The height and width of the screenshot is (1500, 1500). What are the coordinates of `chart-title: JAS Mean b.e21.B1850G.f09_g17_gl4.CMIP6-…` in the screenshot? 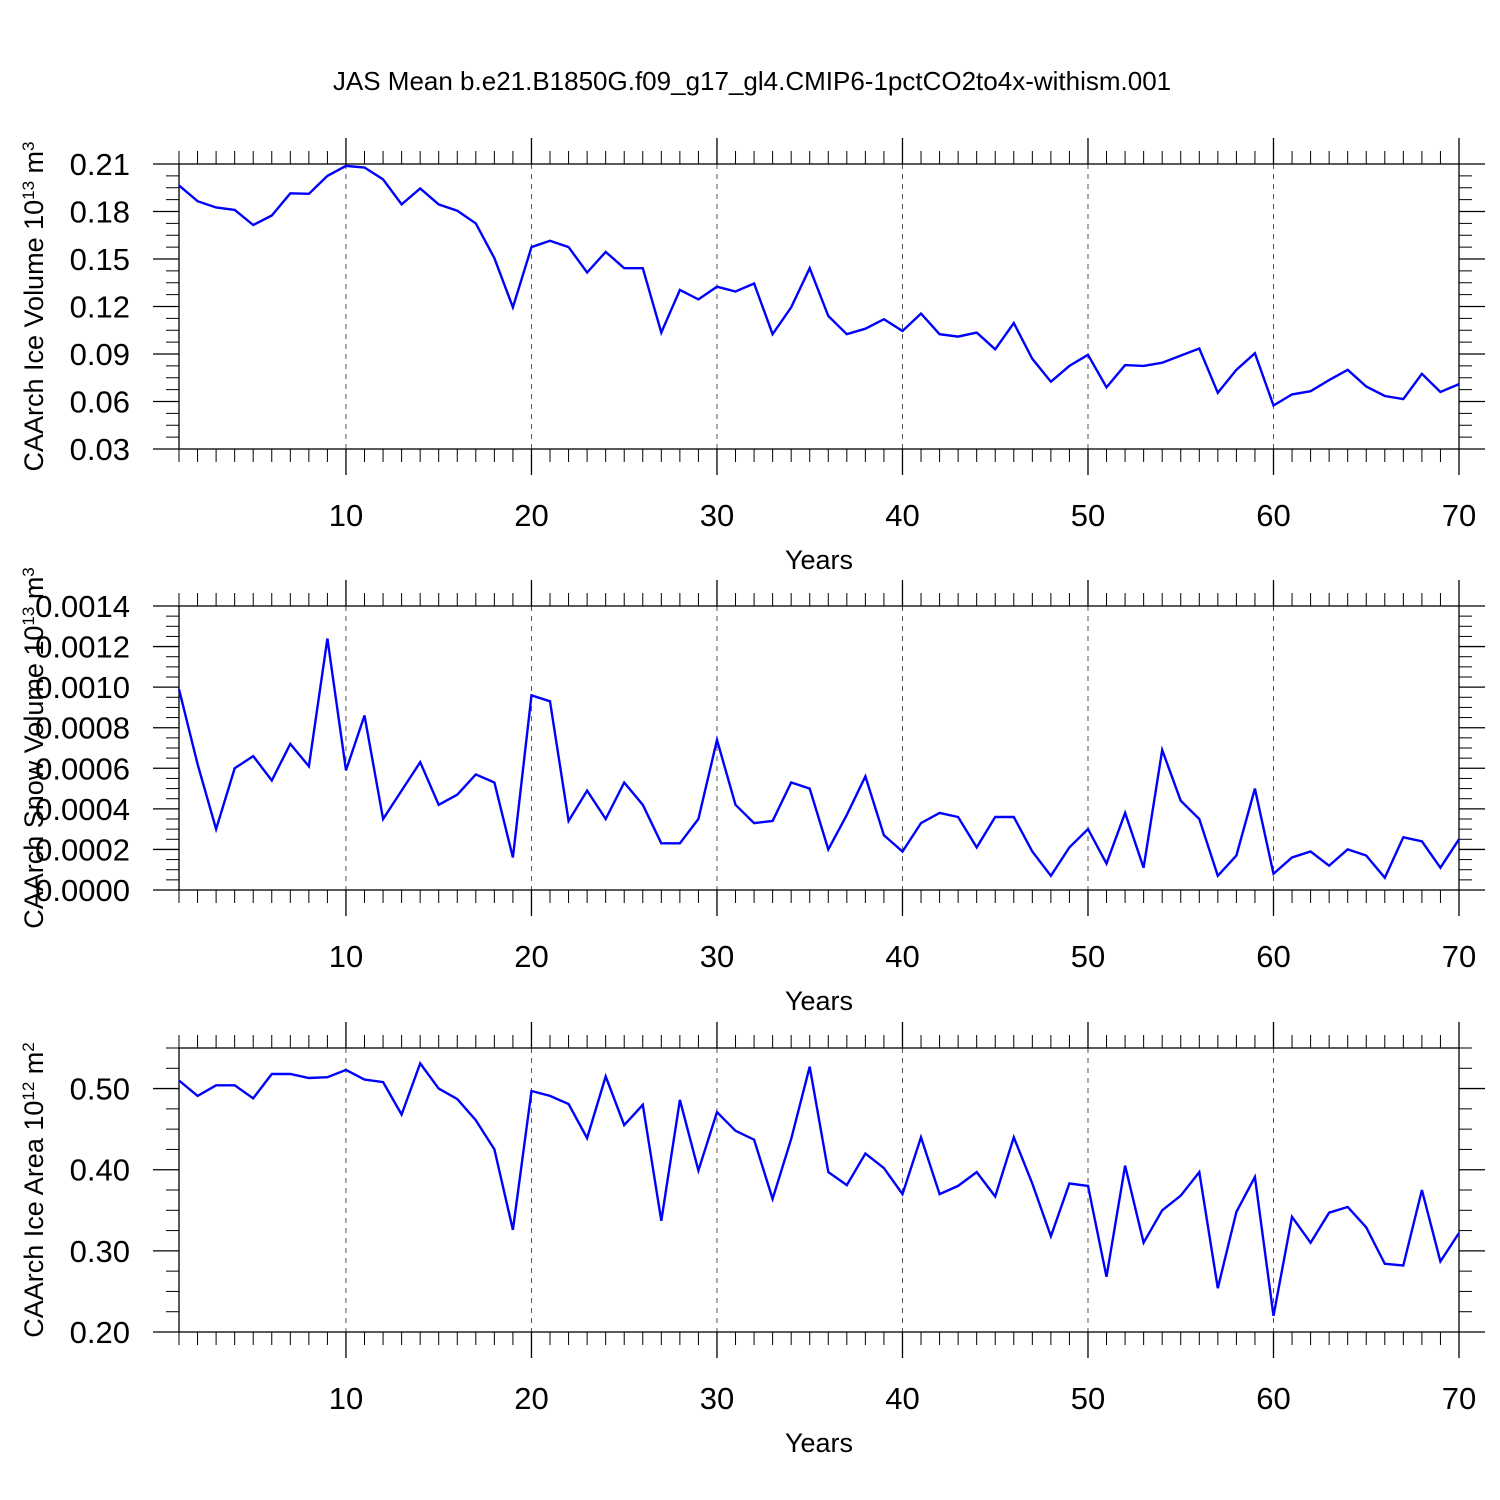 It's located at (752, 81).